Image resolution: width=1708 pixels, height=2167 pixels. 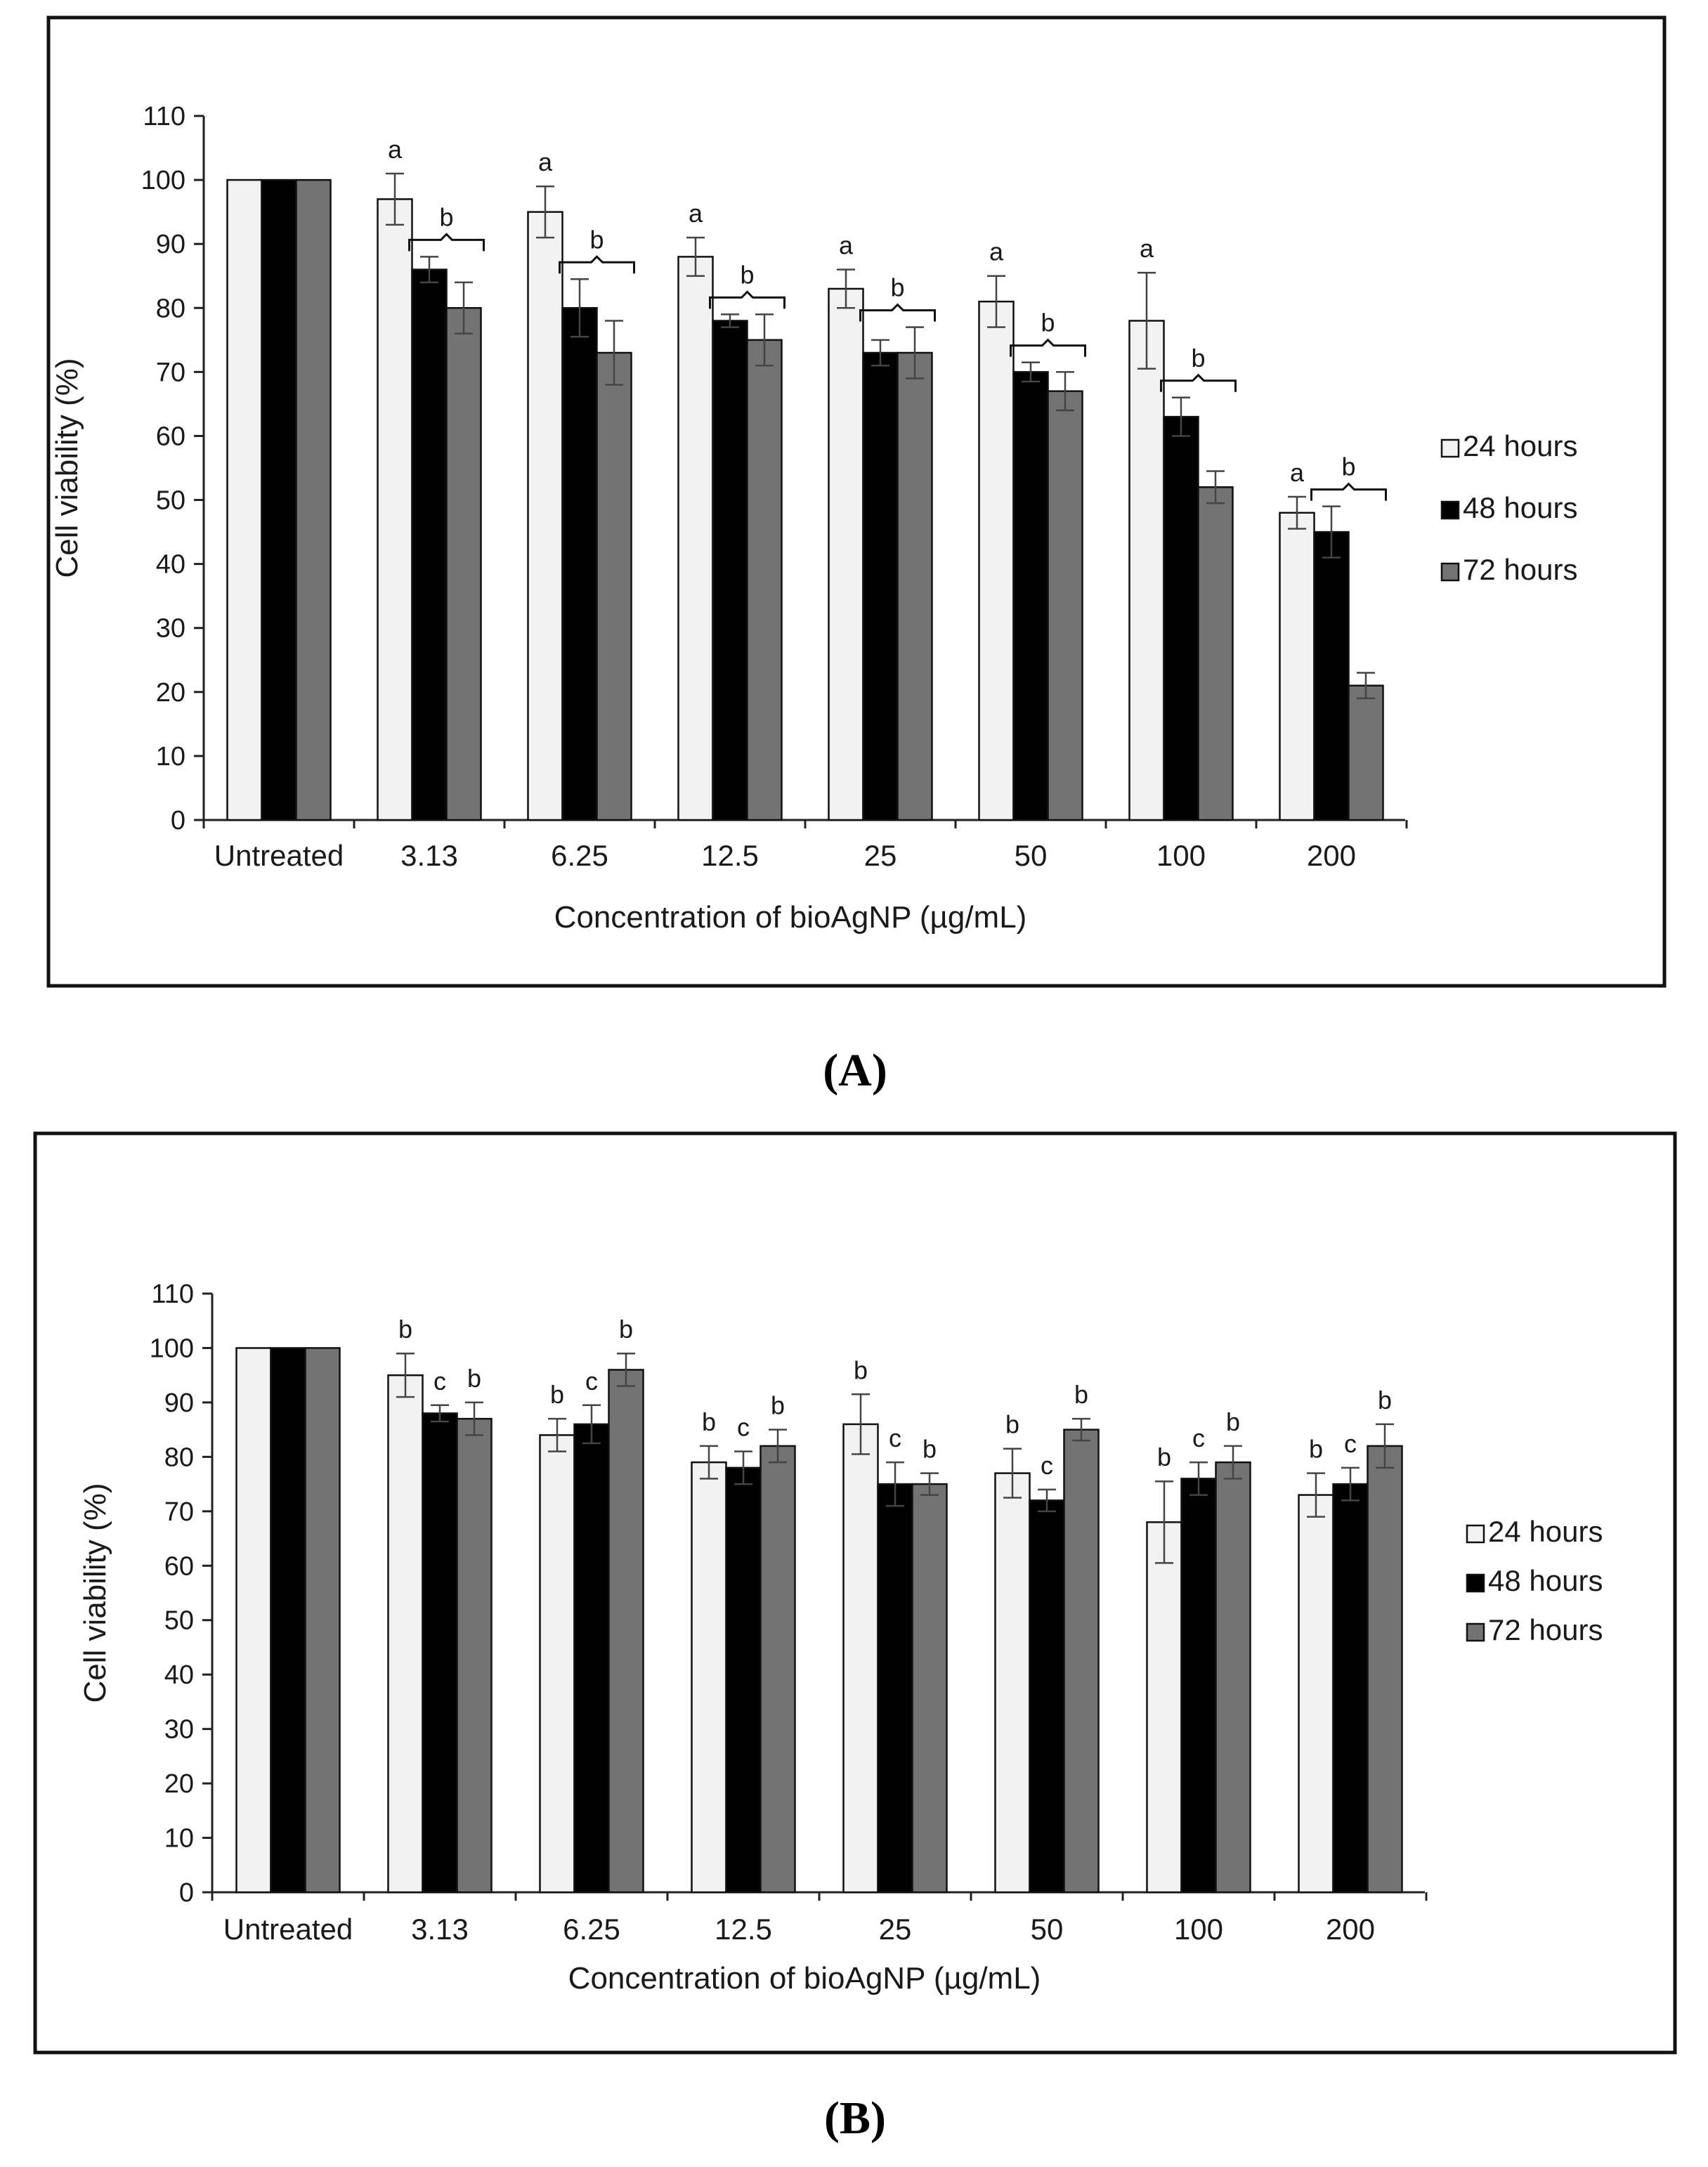 I want to click on panel-b-category-label: 200, so click(x=1350, y=1929).